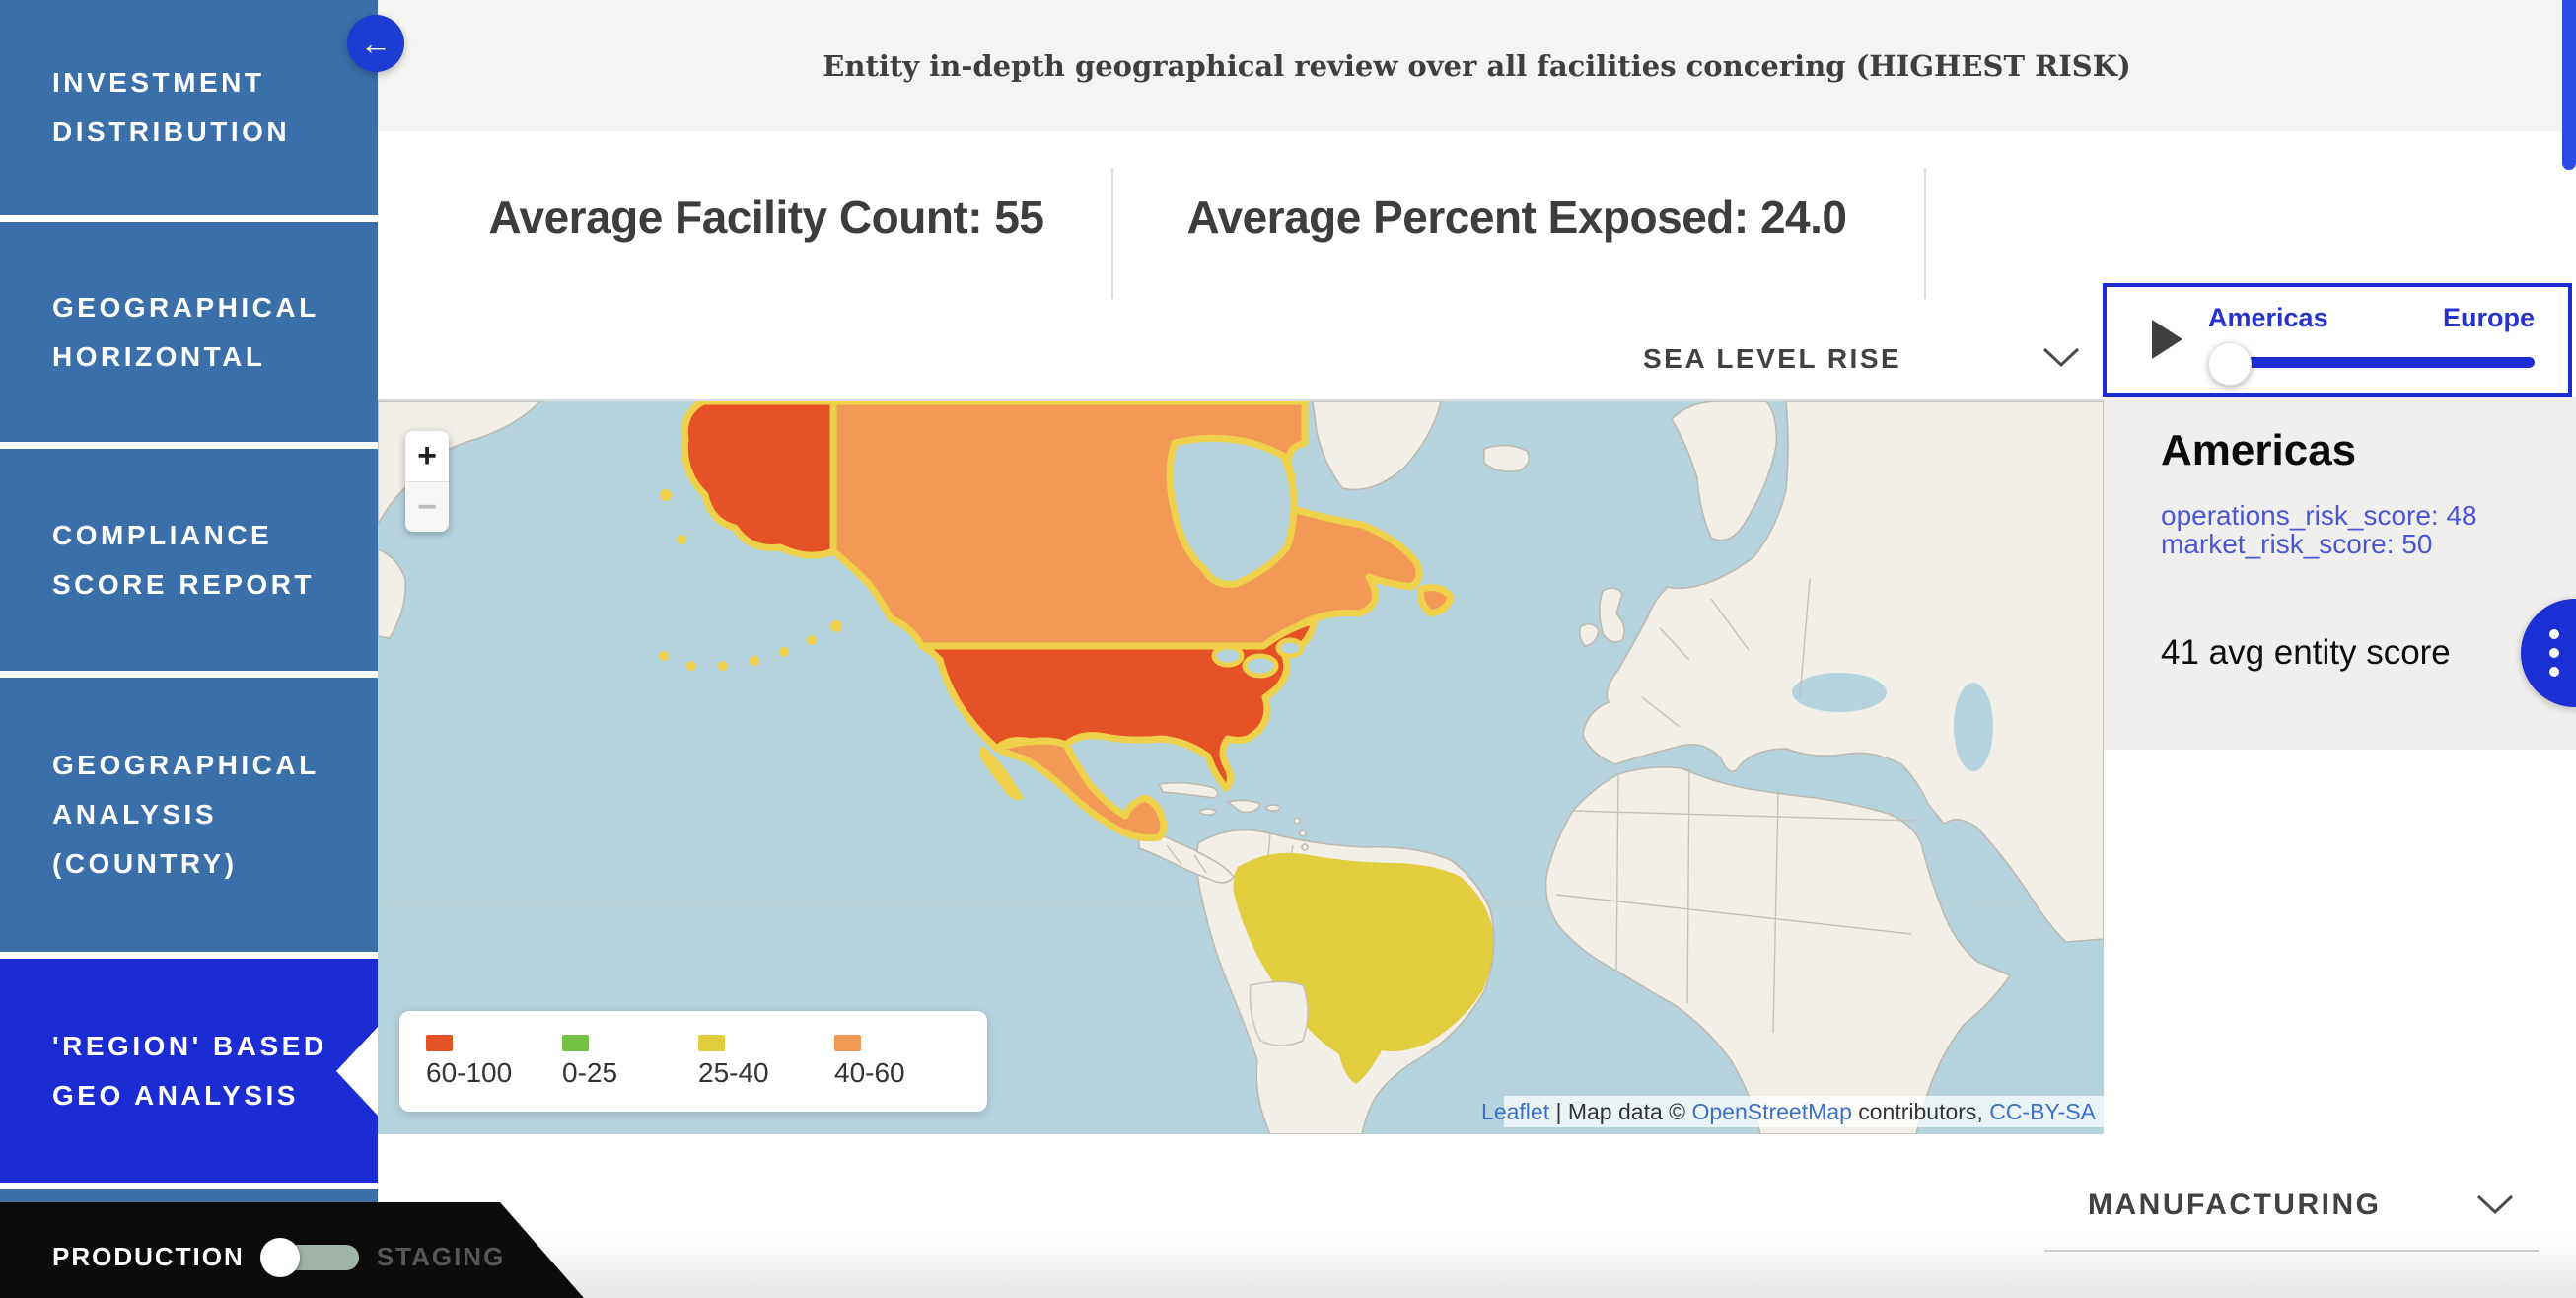  Describe the element at coordinates (1188, 790) in the screenshot. I see `map-region-cuba` at that location.